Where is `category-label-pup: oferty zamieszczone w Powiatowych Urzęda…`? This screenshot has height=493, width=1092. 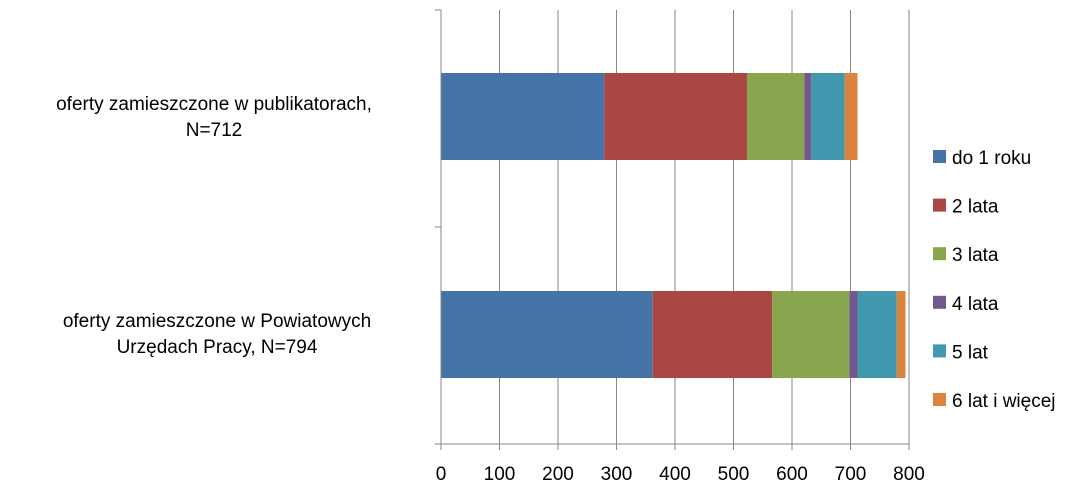 category-label-pup: oferty zamieszczone w Powiatowych Urzęda… is located at coordinates (217, 335).